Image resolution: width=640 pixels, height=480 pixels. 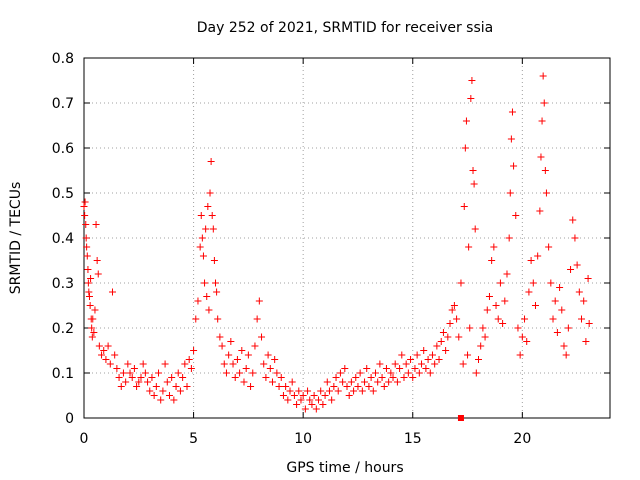 I want to click on y-tick-label: 0.7, so click(x=63, y=104).